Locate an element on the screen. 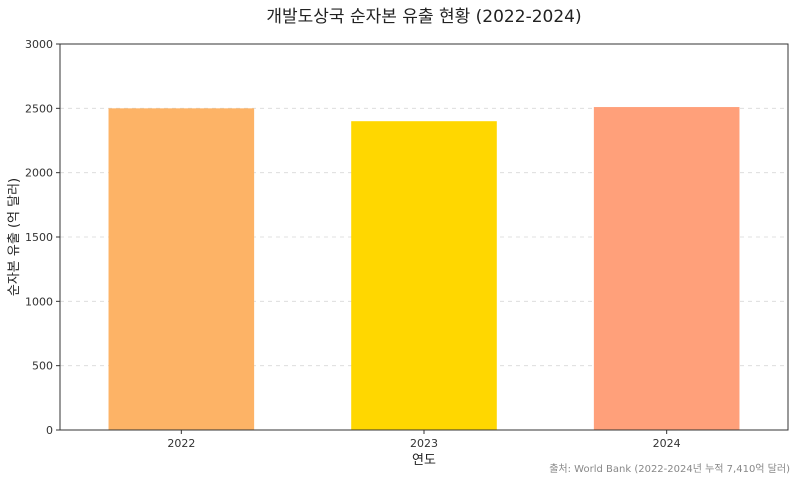 This screenshot has width=800, height=483. y-tick-label: 2500 is located at coordinates (39, 108).